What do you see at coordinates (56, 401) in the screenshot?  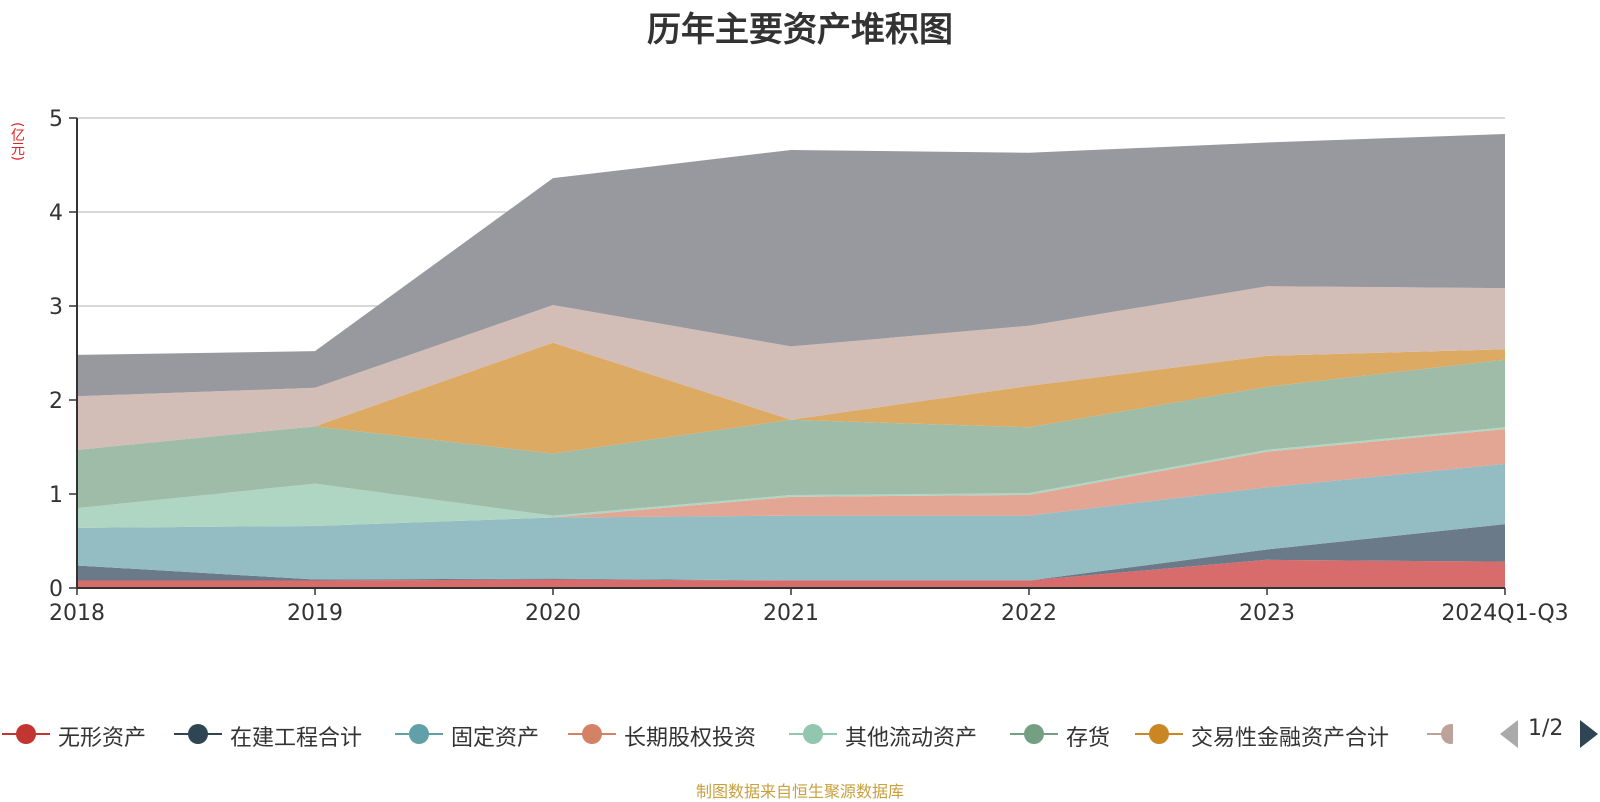 I see `y-tick-label: 2` at bounding box center [56, 401].